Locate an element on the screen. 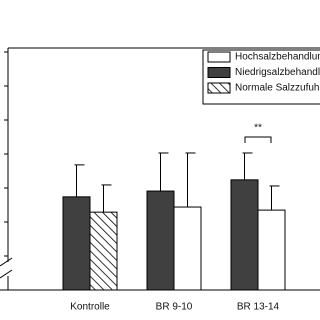 The image size is (320, 320). significance-bracket is located at coordinates (258, 139).